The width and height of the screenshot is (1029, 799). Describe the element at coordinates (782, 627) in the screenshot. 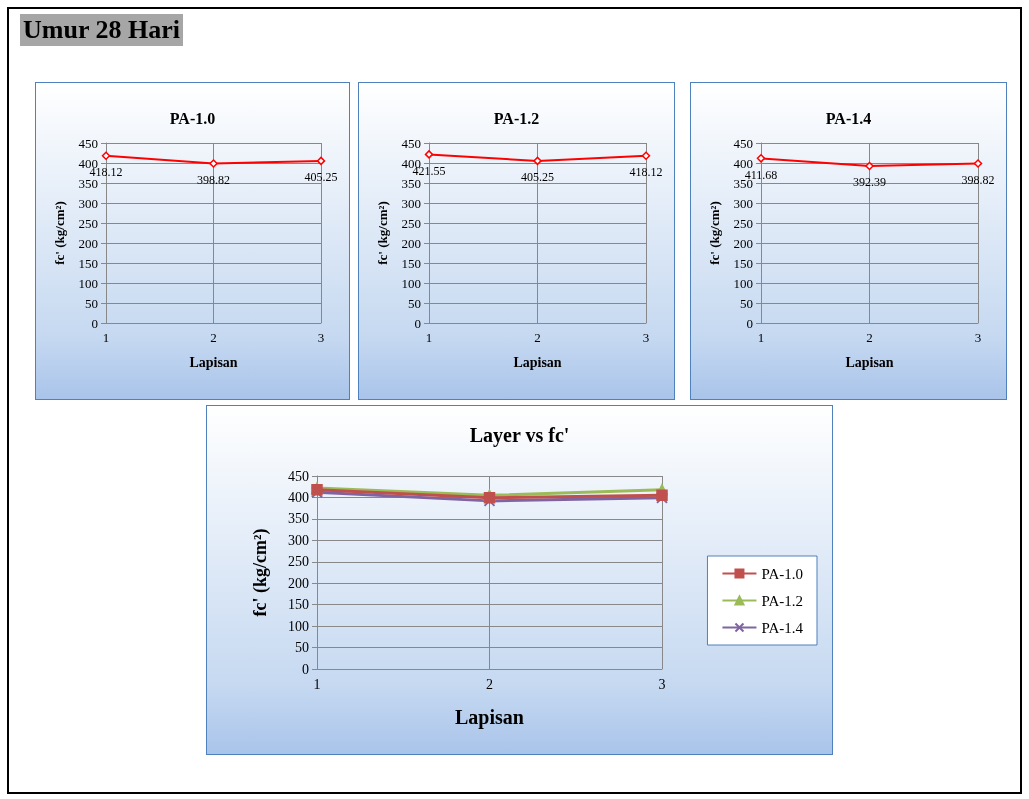

I see `legend-label: PA-1.4` at that location.